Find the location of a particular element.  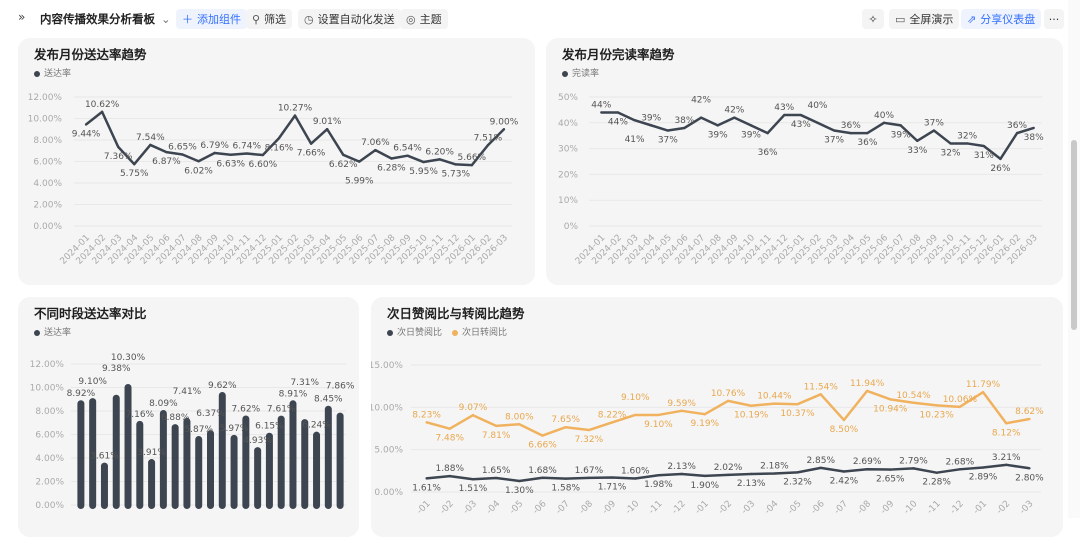

expand-sidebar-icon: » is located at coordinates (22, 17).